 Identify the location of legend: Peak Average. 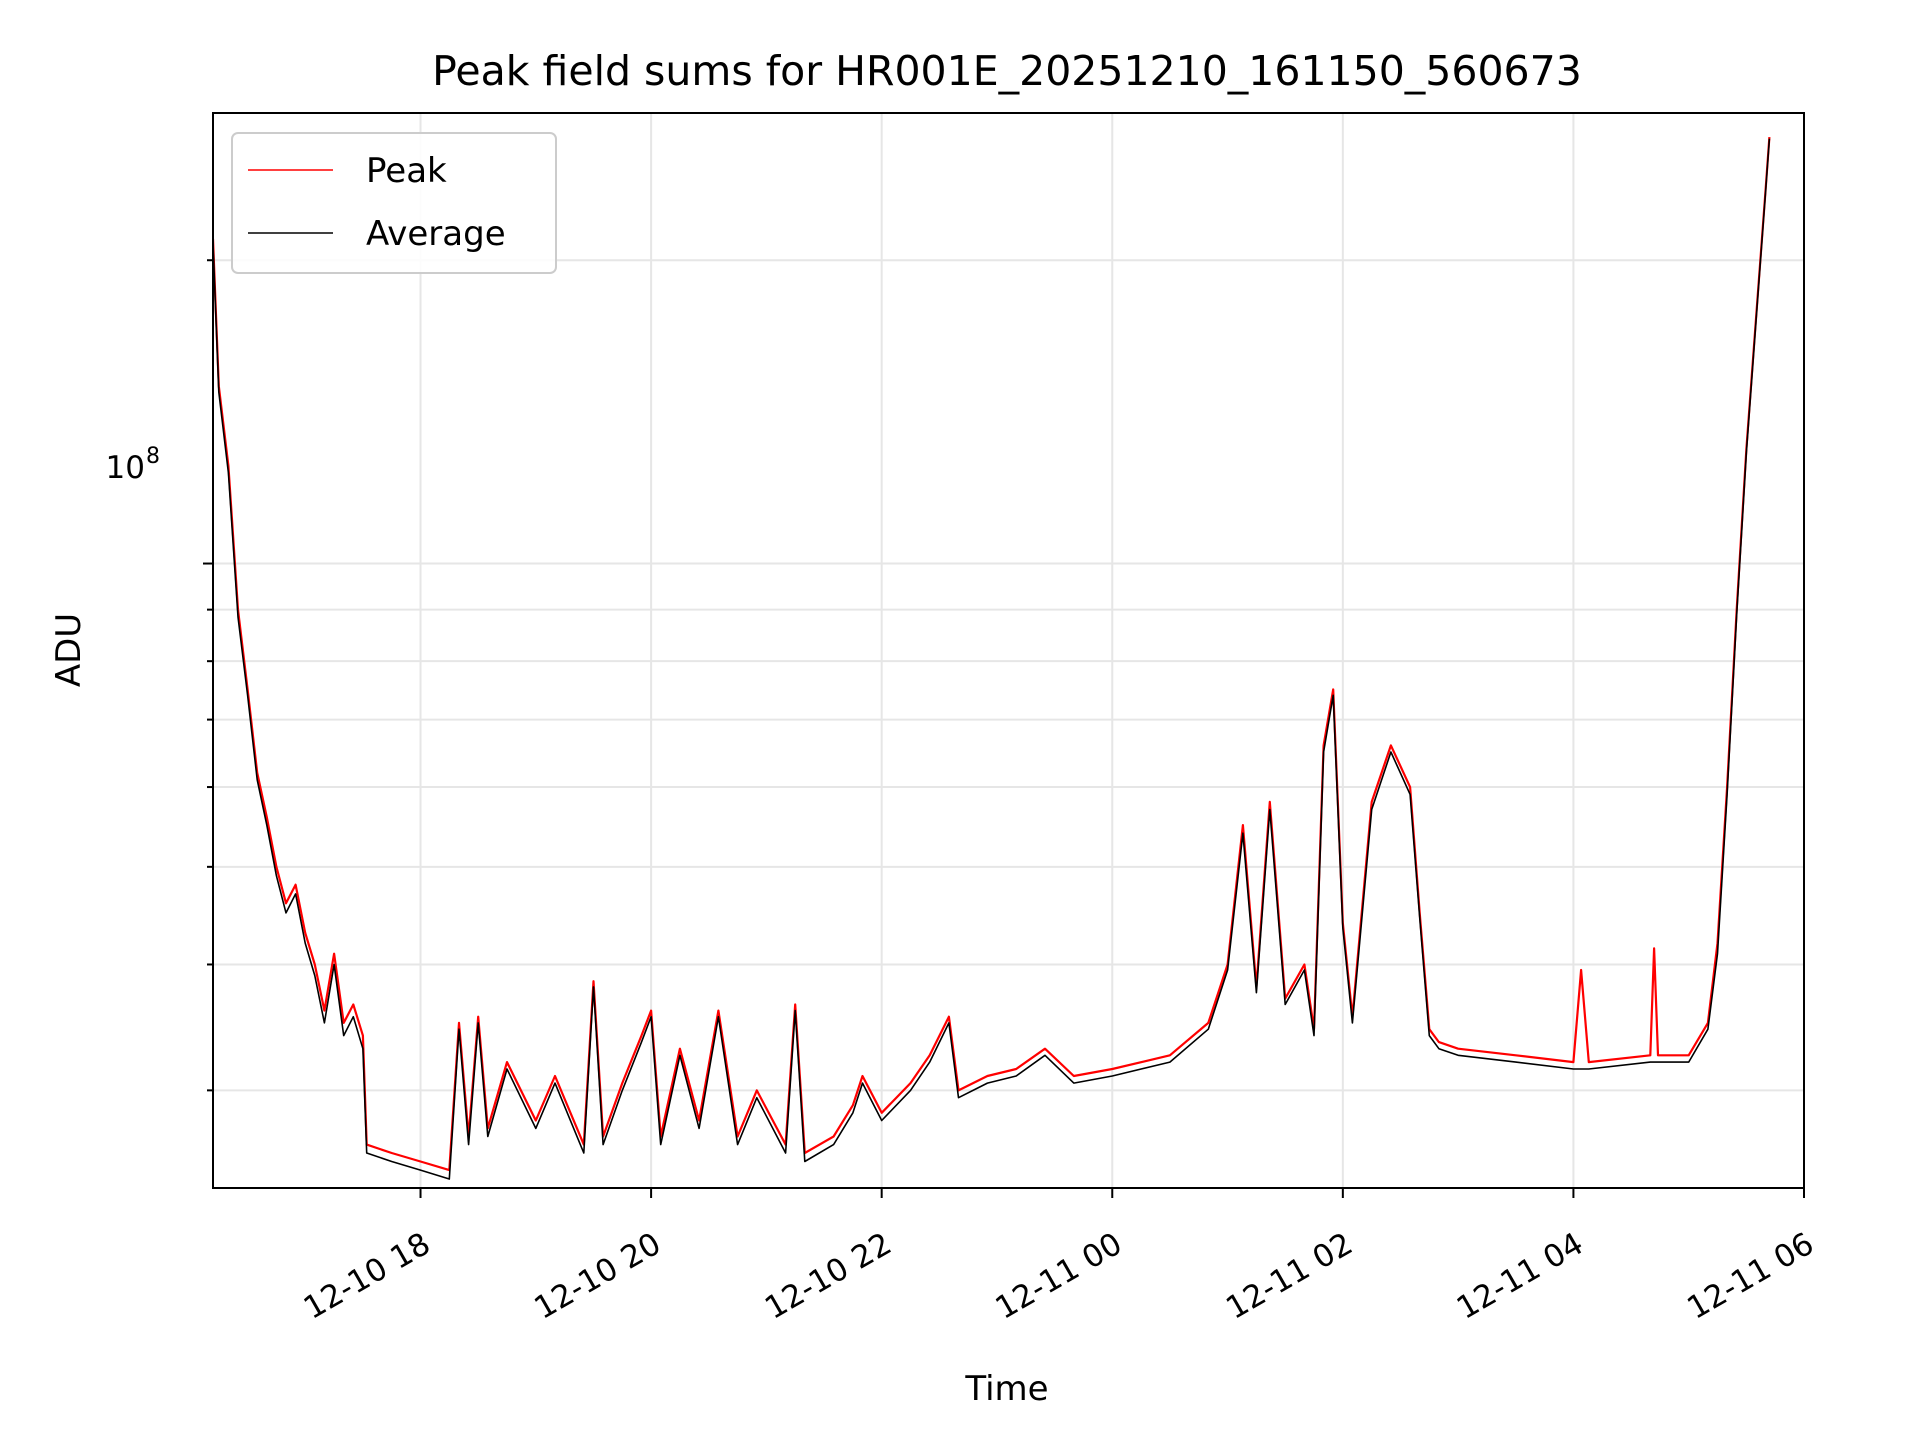
(394, 203).